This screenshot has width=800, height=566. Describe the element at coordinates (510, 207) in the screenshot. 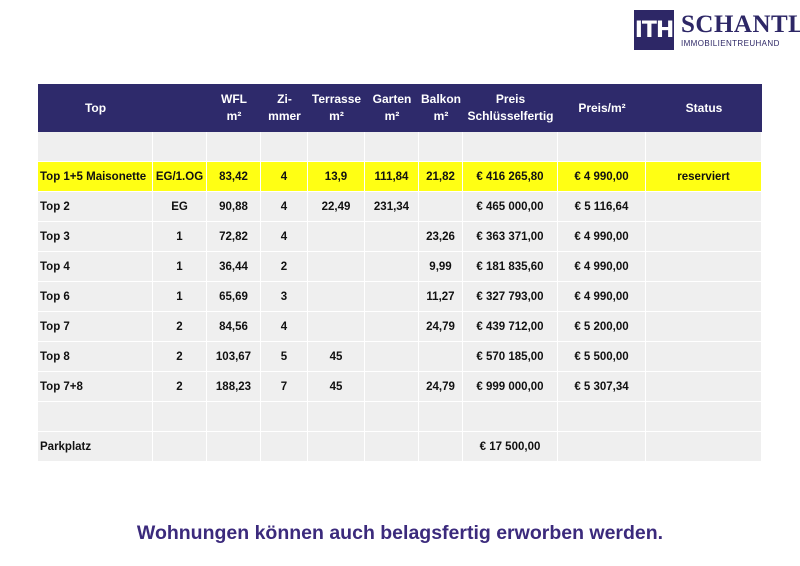

I see `cell-price: € 465 000,00` at that location.